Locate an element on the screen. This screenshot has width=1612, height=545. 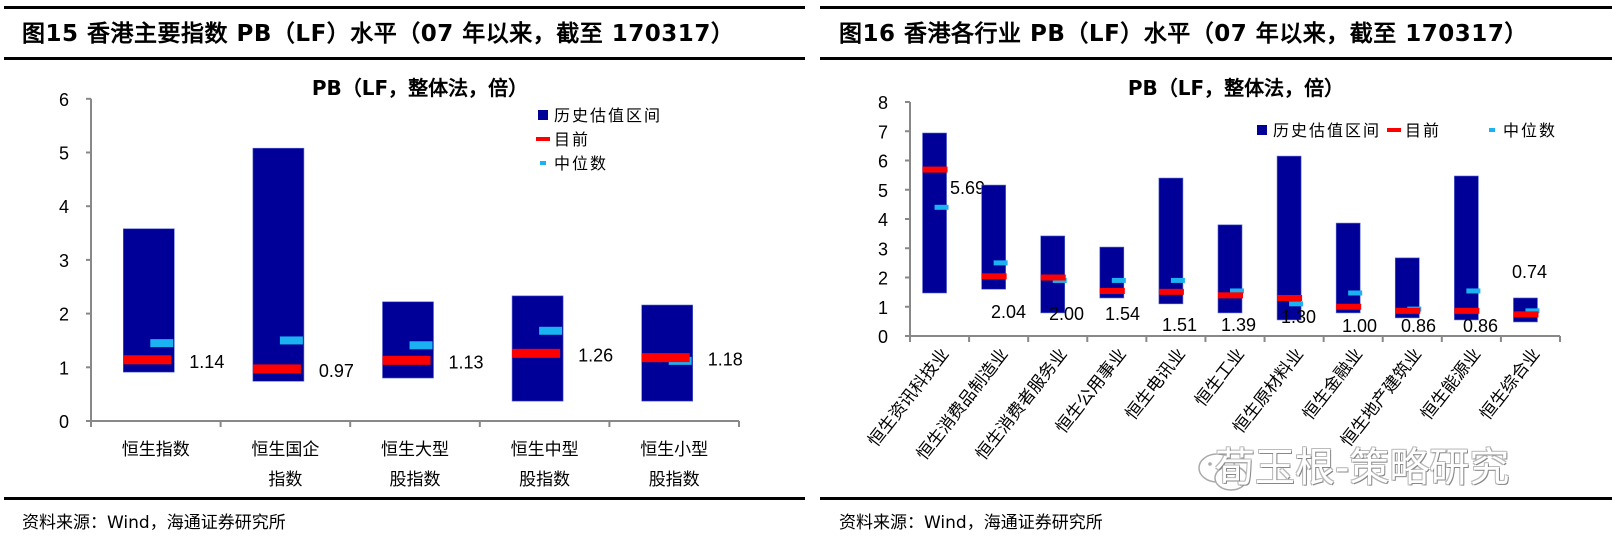
legend-swatch-median is located at coordinates (543, 163).